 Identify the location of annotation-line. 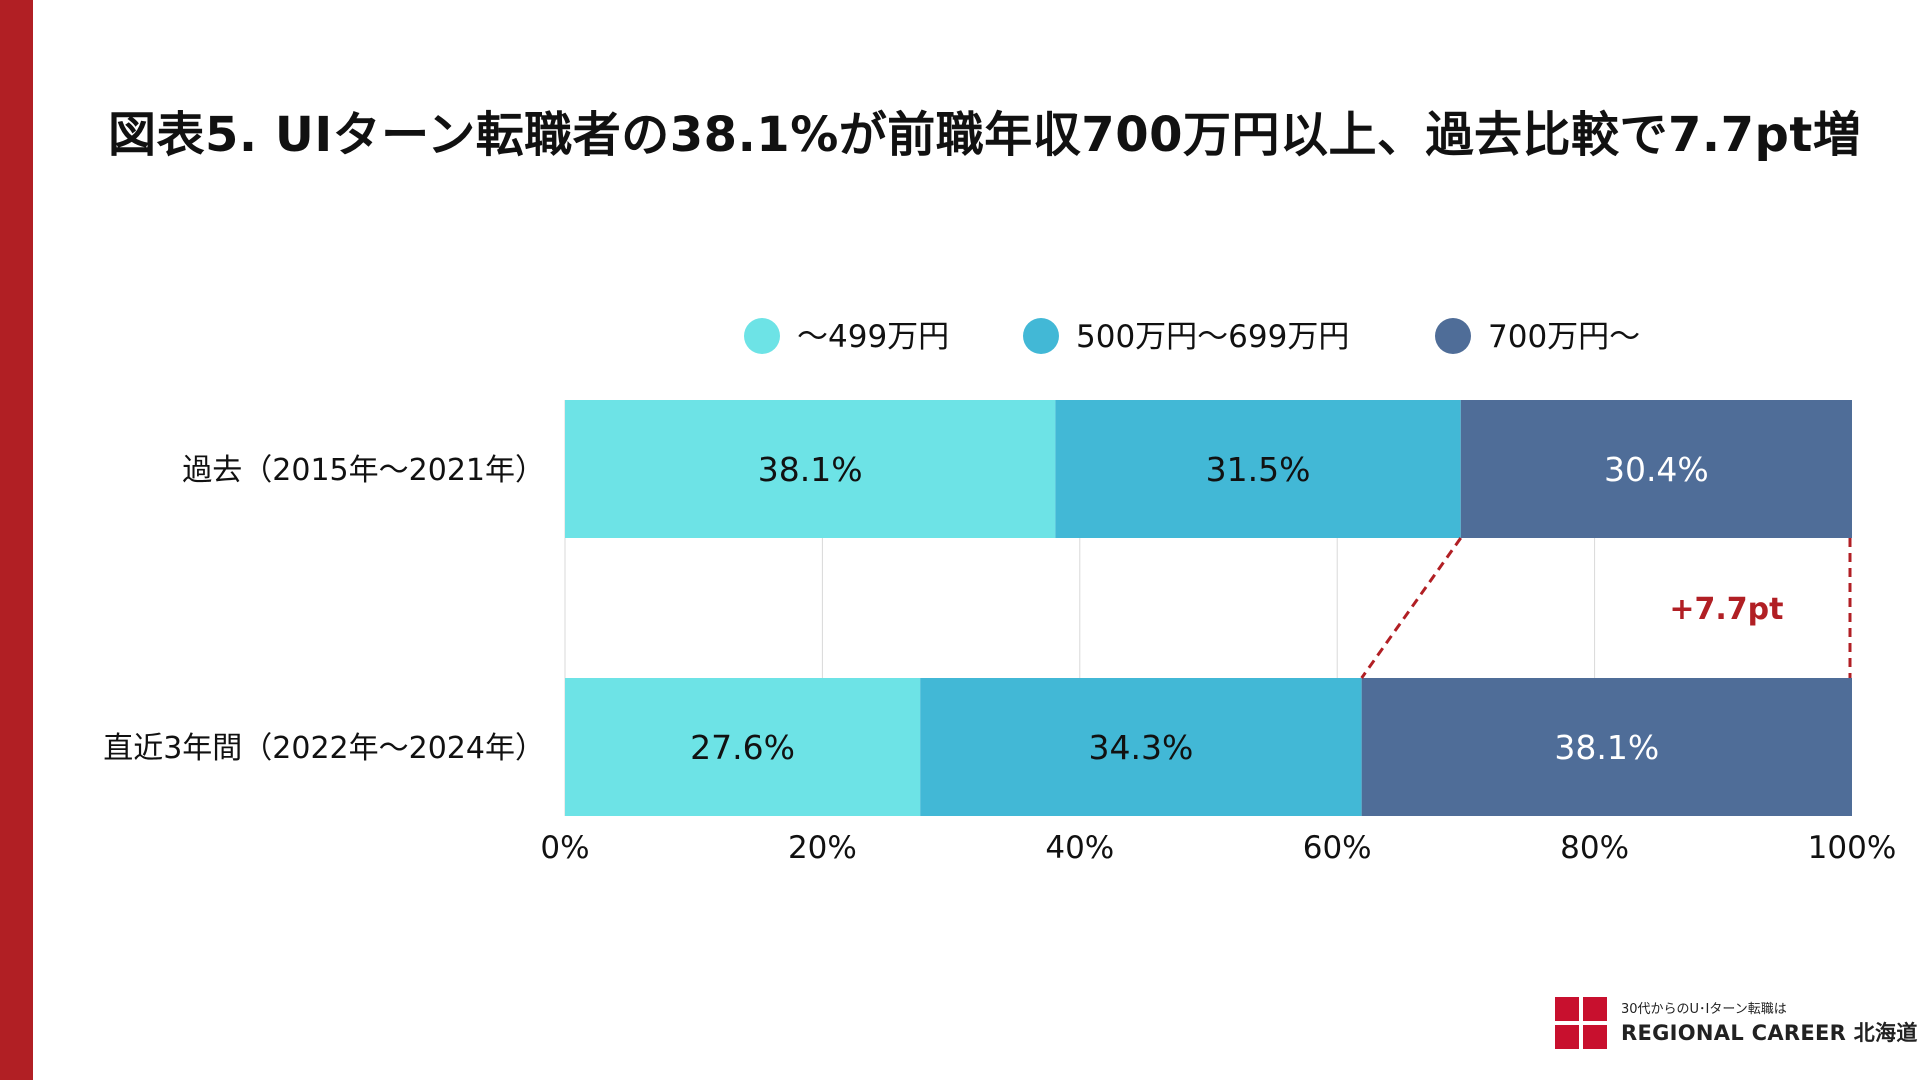
(1411, 608).